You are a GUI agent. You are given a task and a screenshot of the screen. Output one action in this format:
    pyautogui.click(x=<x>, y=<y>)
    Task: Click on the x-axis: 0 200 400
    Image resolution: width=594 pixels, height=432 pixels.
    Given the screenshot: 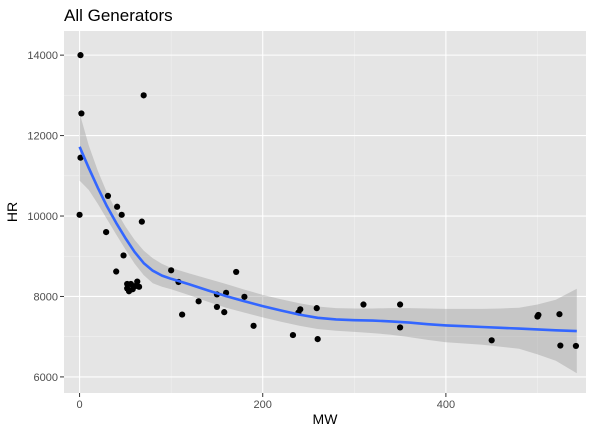 What is the action you would take?
    pyautogui.click(x=266, y=402)
    